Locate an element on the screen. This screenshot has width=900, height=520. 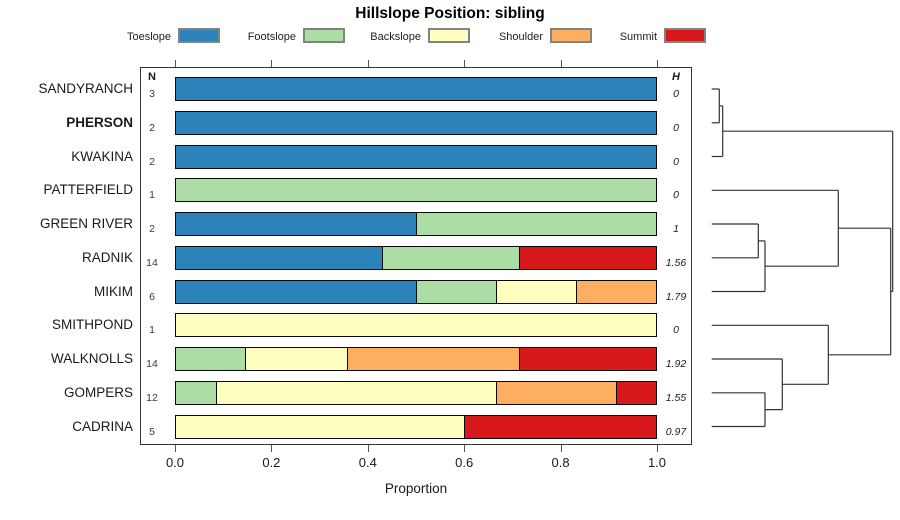
axis-tick-label: 0.4 is located at coordinates (367, 462).